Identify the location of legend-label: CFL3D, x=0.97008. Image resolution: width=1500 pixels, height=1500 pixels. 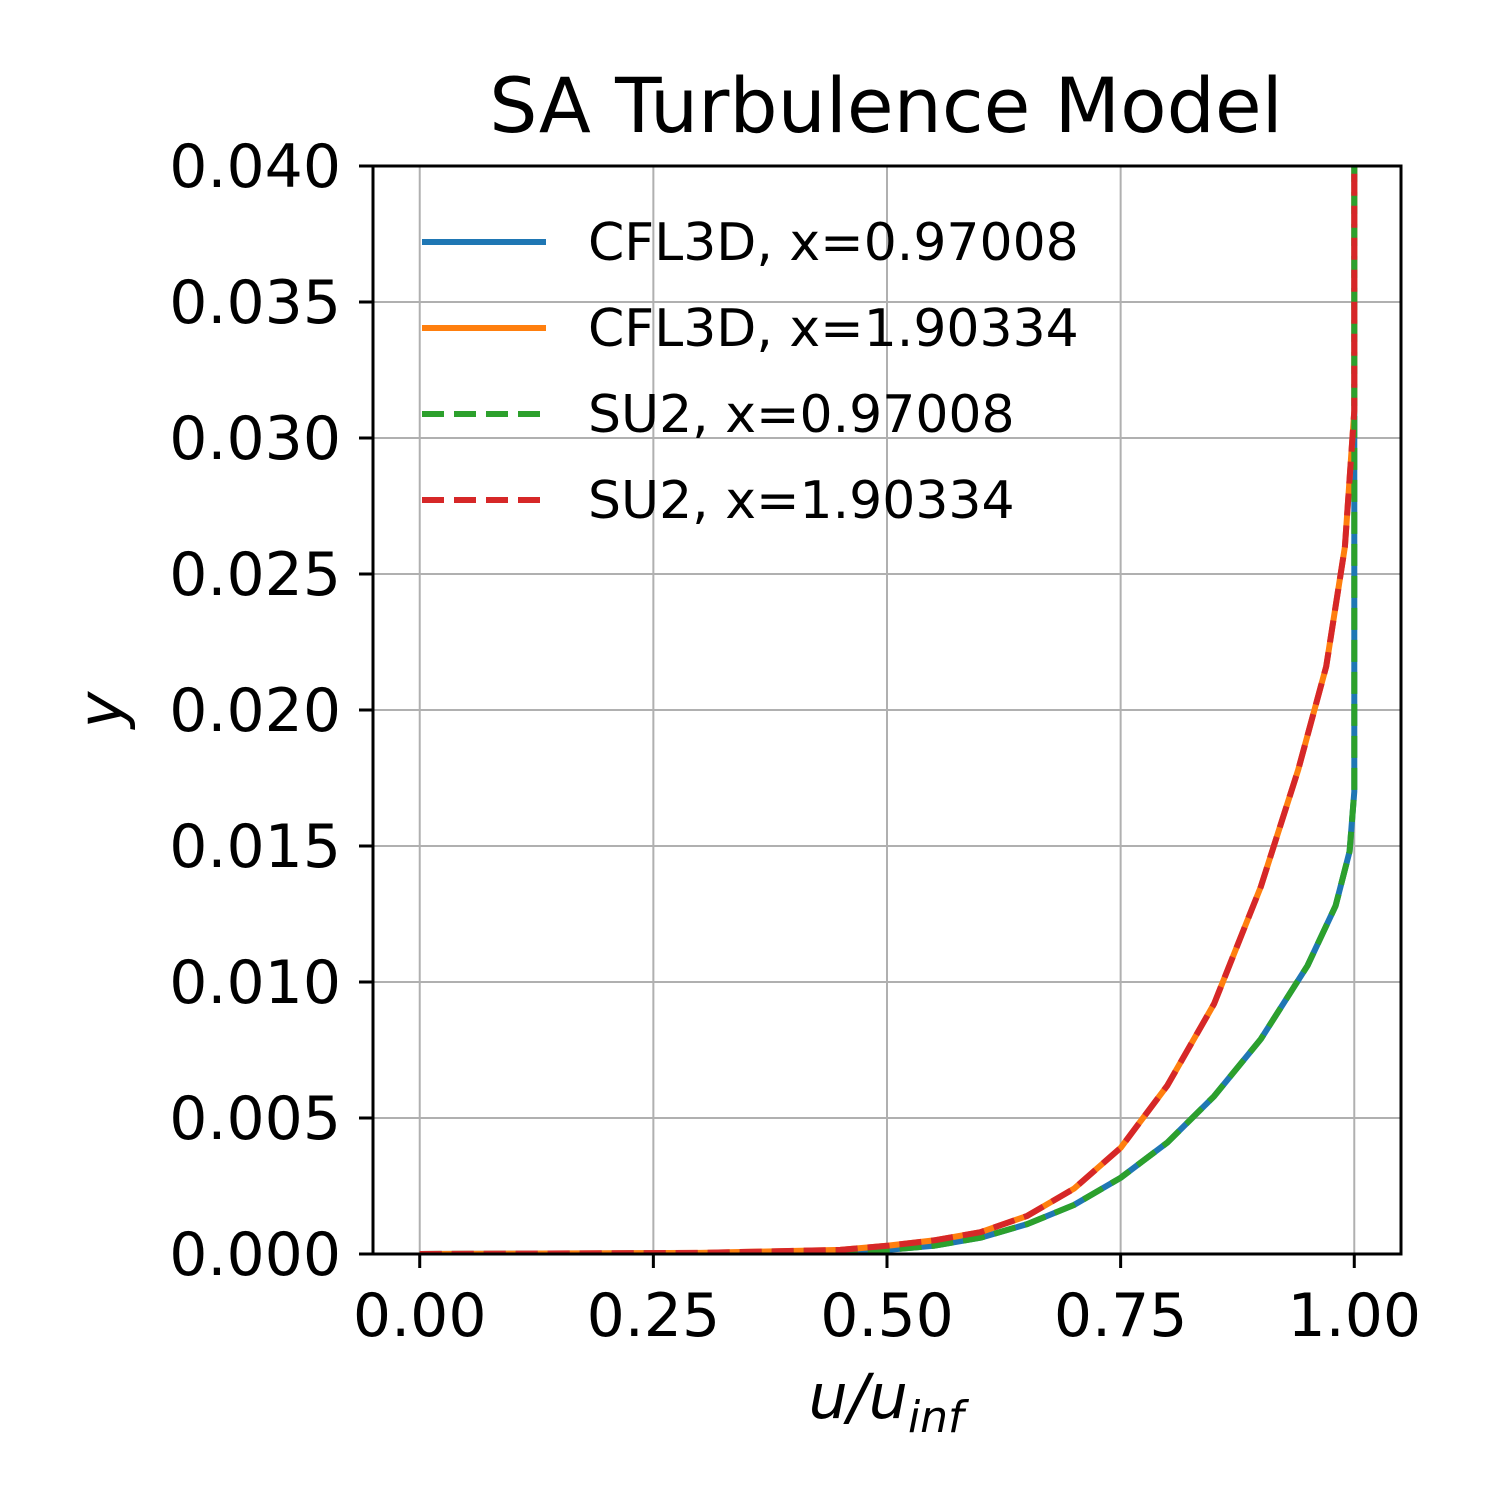
(833, 243).